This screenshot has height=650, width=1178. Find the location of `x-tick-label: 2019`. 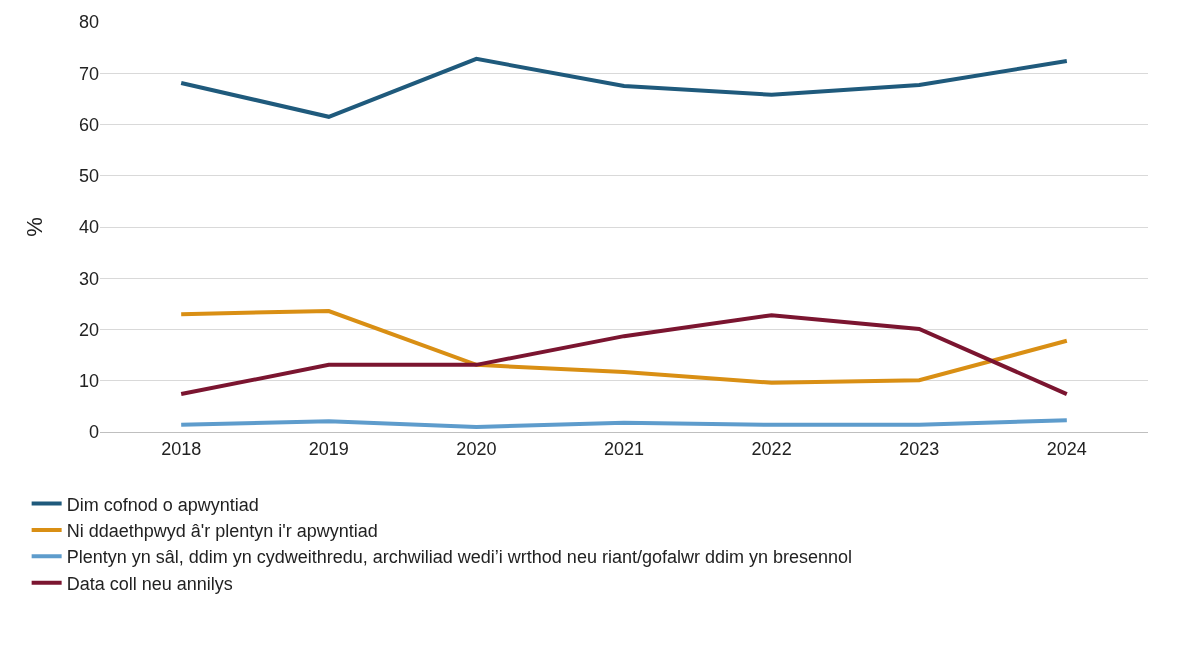

x-tick-label: 2019 is located at coordinates (328, 448).